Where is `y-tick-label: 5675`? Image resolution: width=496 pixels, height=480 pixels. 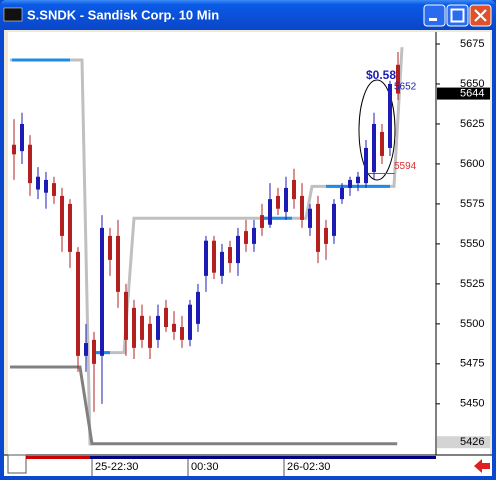 y-tick-label: 5675 is located at coordinates (472, 44).